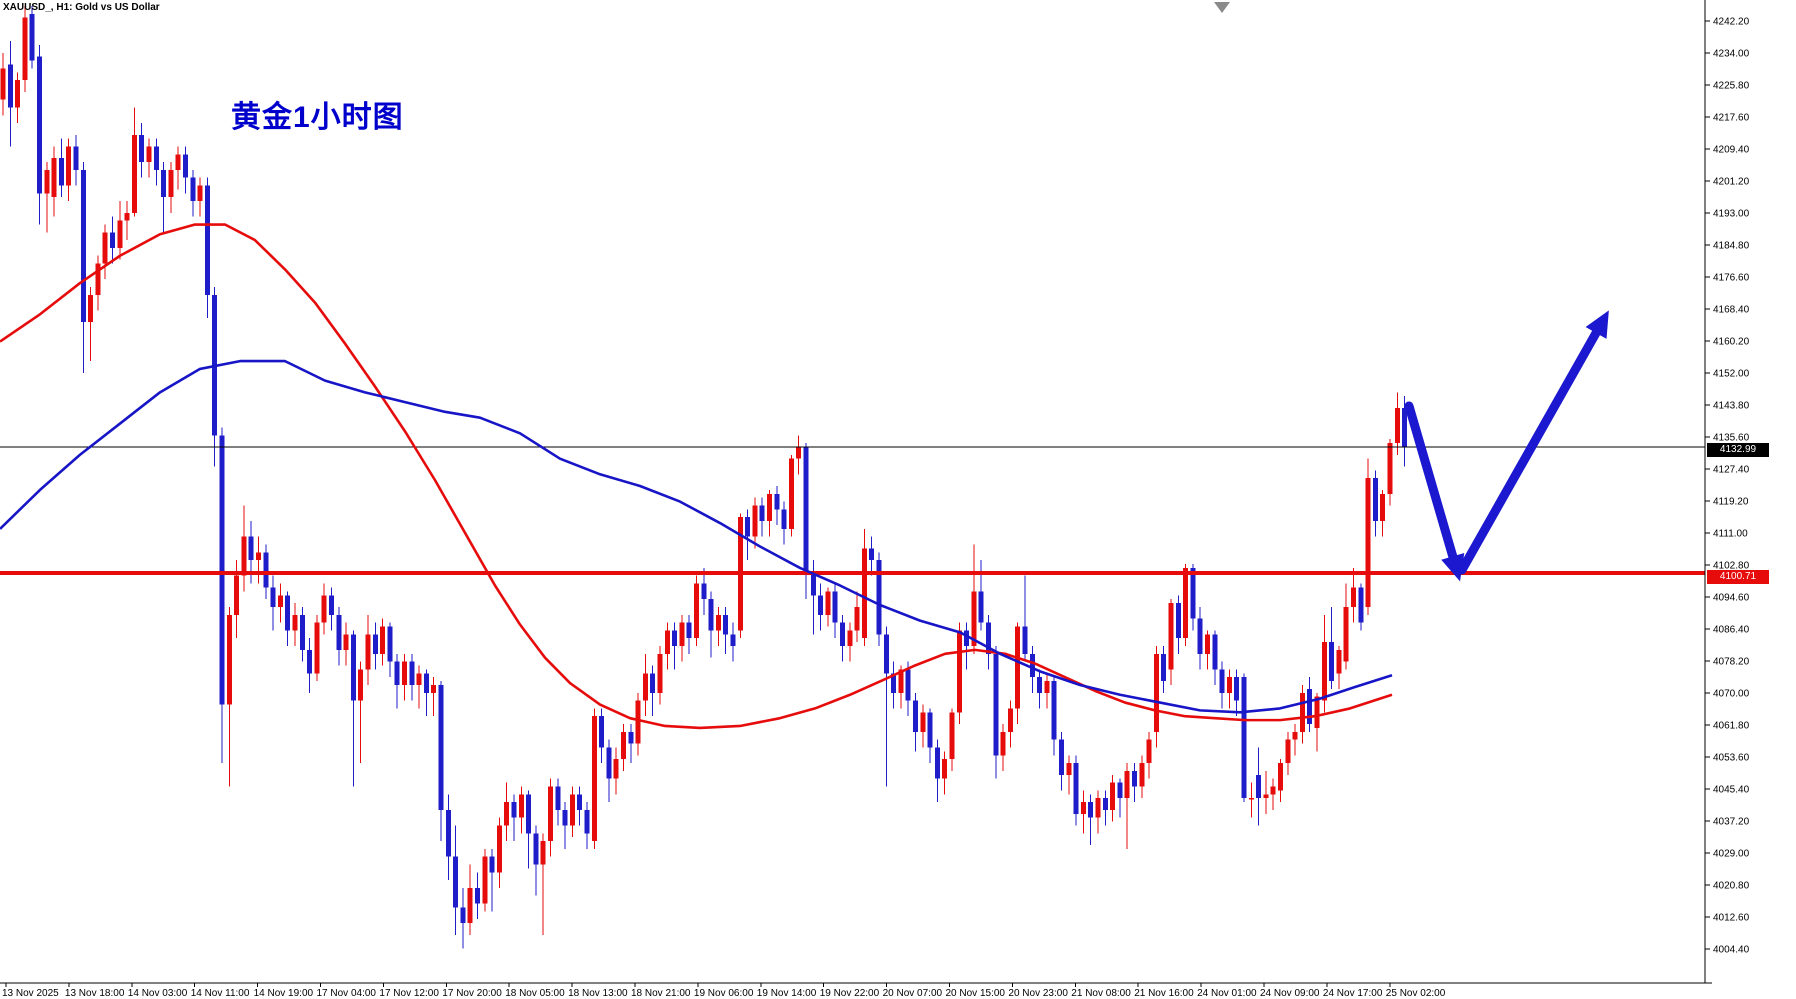  I want to click on chart-shift-marker-icon, so click(1222, 7).